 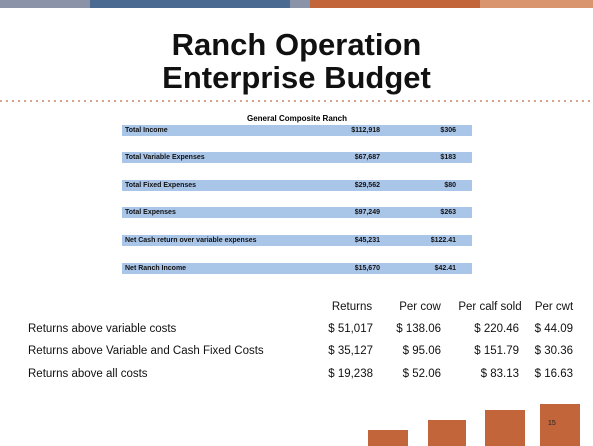 What do you see at coordinates (367, 240) in the screenshot?
I see `row-total: $45,231` at bounding box center [367, 240].